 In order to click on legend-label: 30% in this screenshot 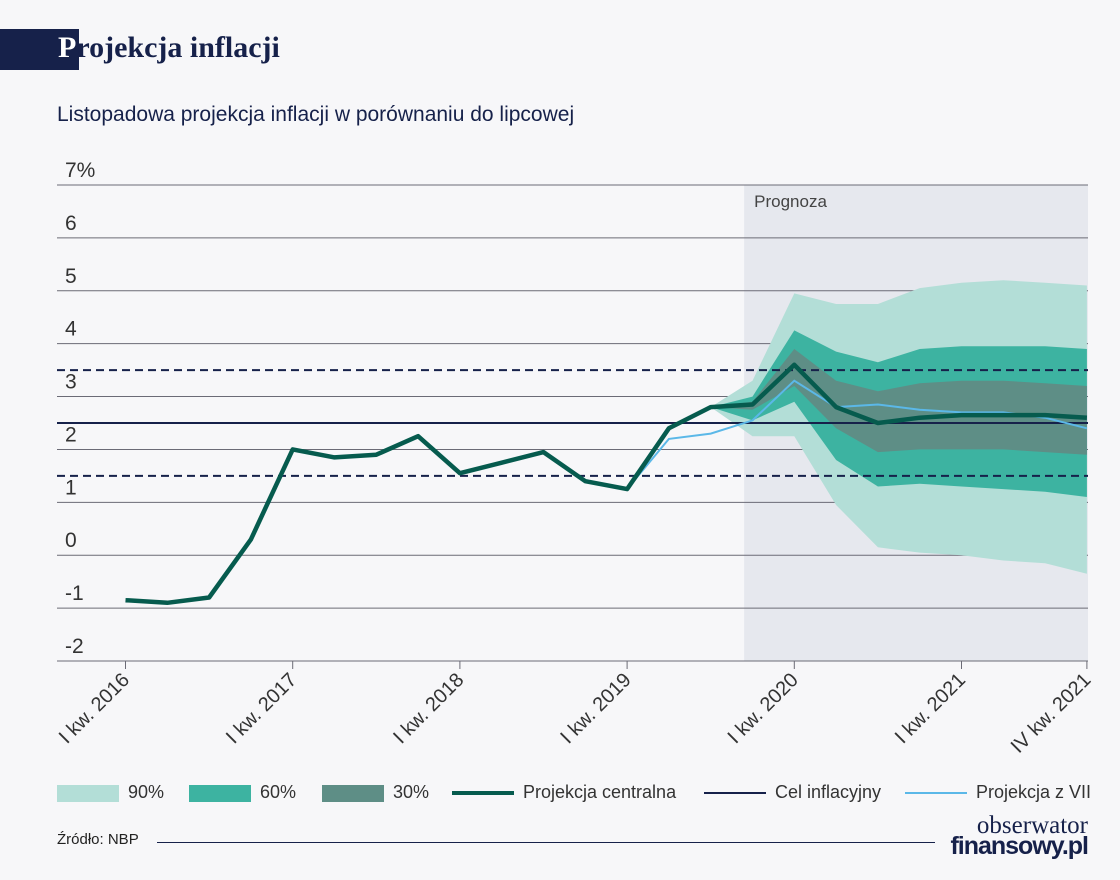, I will do `click(411, 792)`.